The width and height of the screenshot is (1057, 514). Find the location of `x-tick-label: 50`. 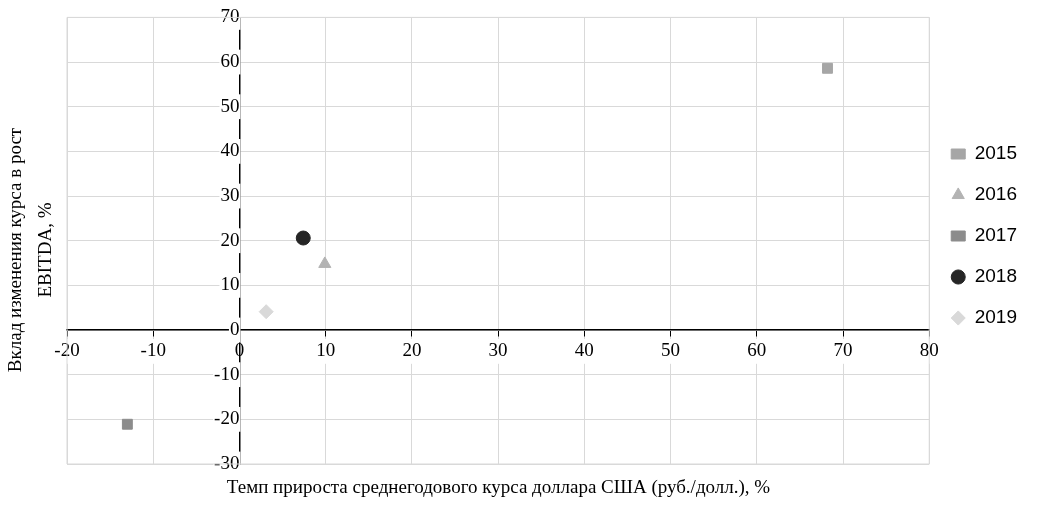

x-tick-label: 50 is located at coordinates (671, 350).